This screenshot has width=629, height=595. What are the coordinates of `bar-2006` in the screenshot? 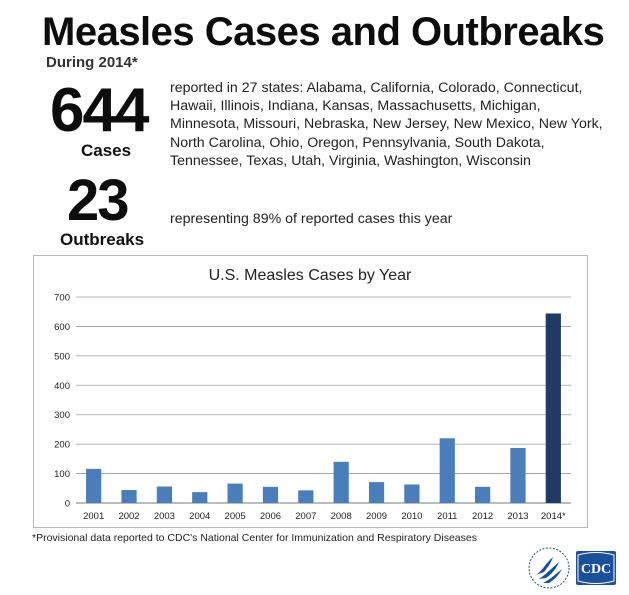 It's located at (270, 494).